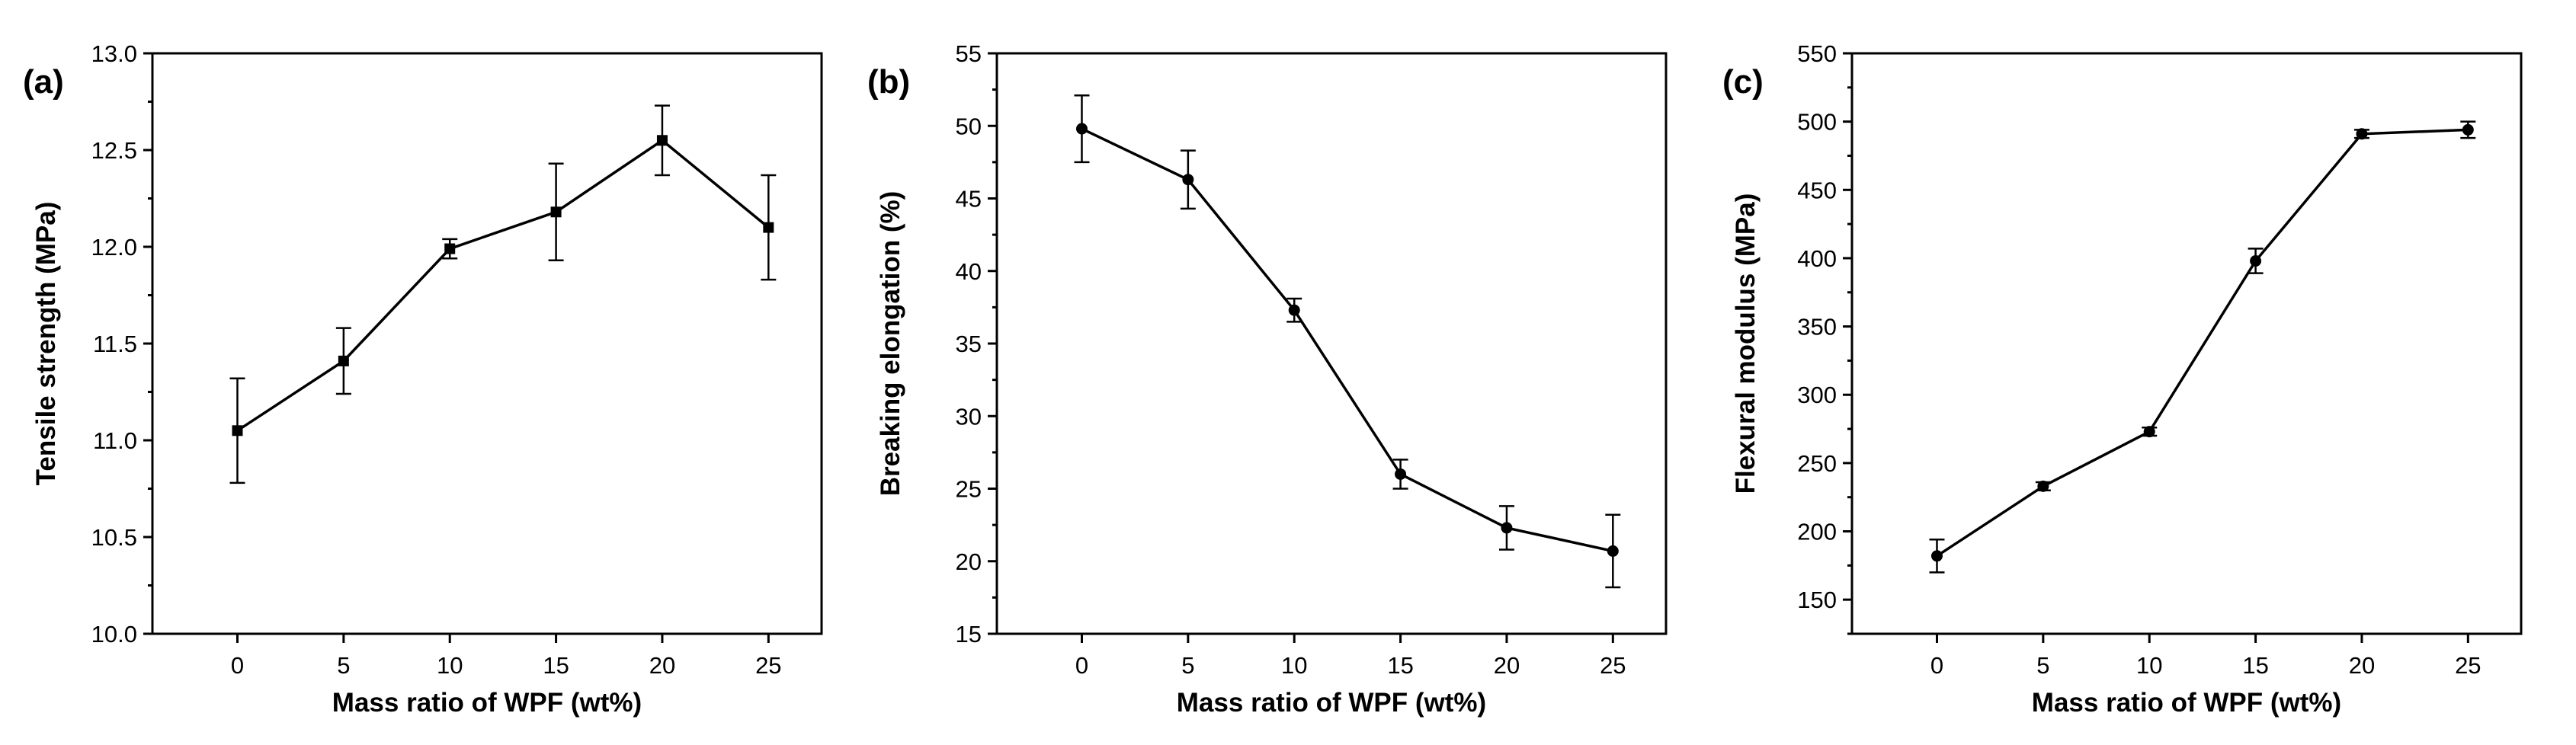 Image resolution: width=2576 pixels, height=745 pixels. Describe the element at coordinates (343, 665) in the screenshot. I see `panel-a-x-tick-label: 5` at that location.